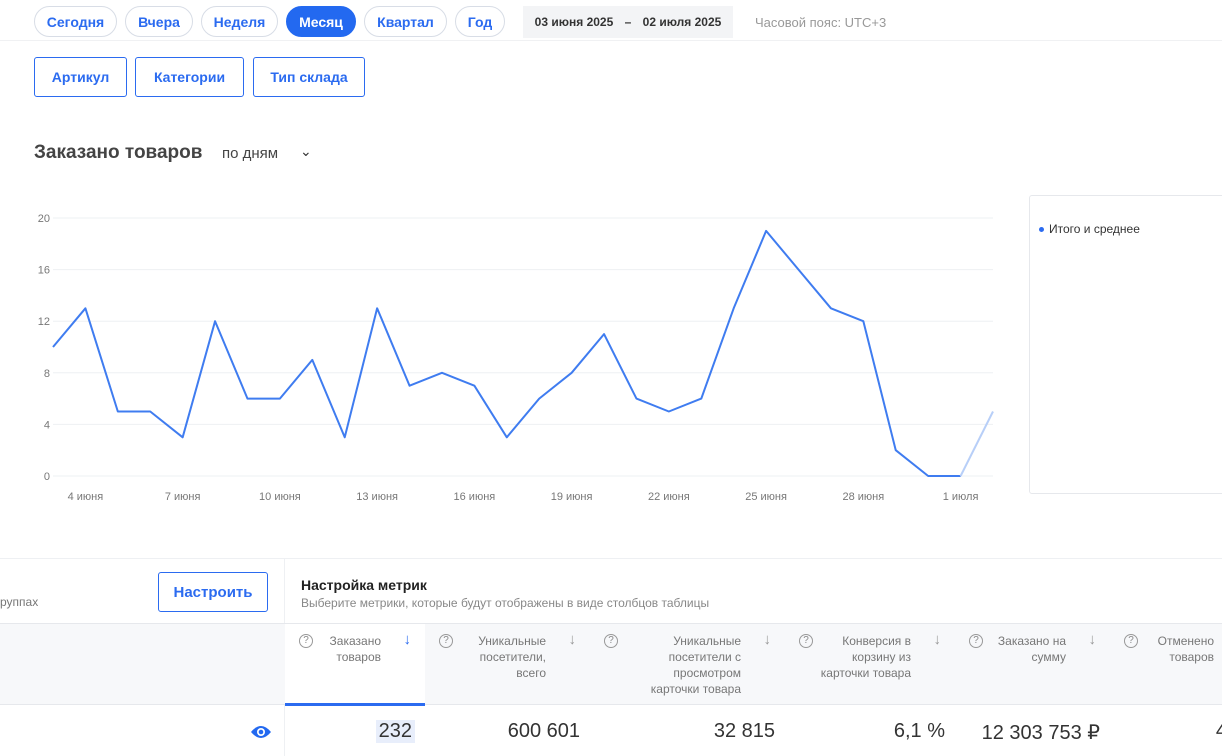 The height and width of the screenshot is (756, 1222). I want to click on x-tick-label: 19 июня, so click(572, 497).